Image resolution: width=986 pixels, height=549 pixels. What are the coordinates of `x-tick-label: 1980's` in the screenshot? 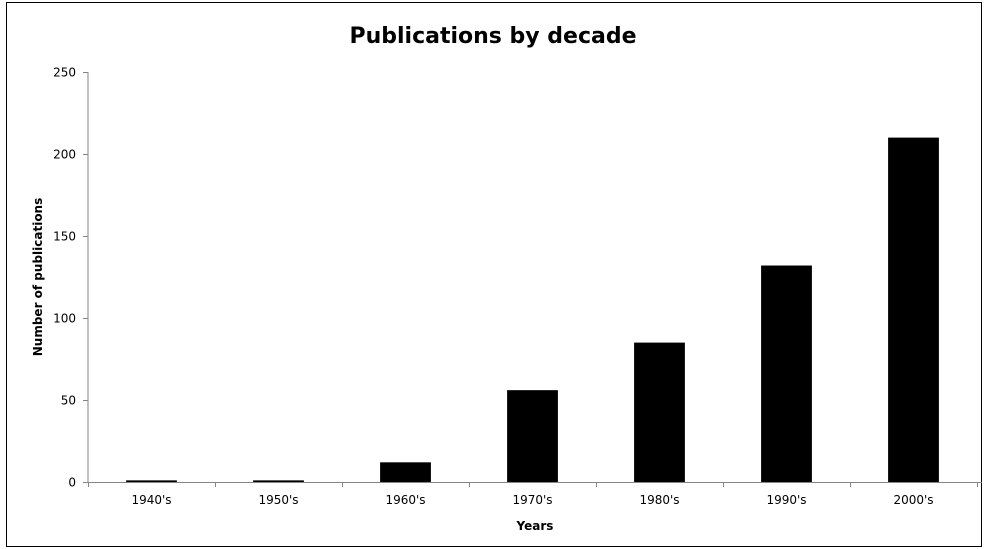 It's located at (659, 500).